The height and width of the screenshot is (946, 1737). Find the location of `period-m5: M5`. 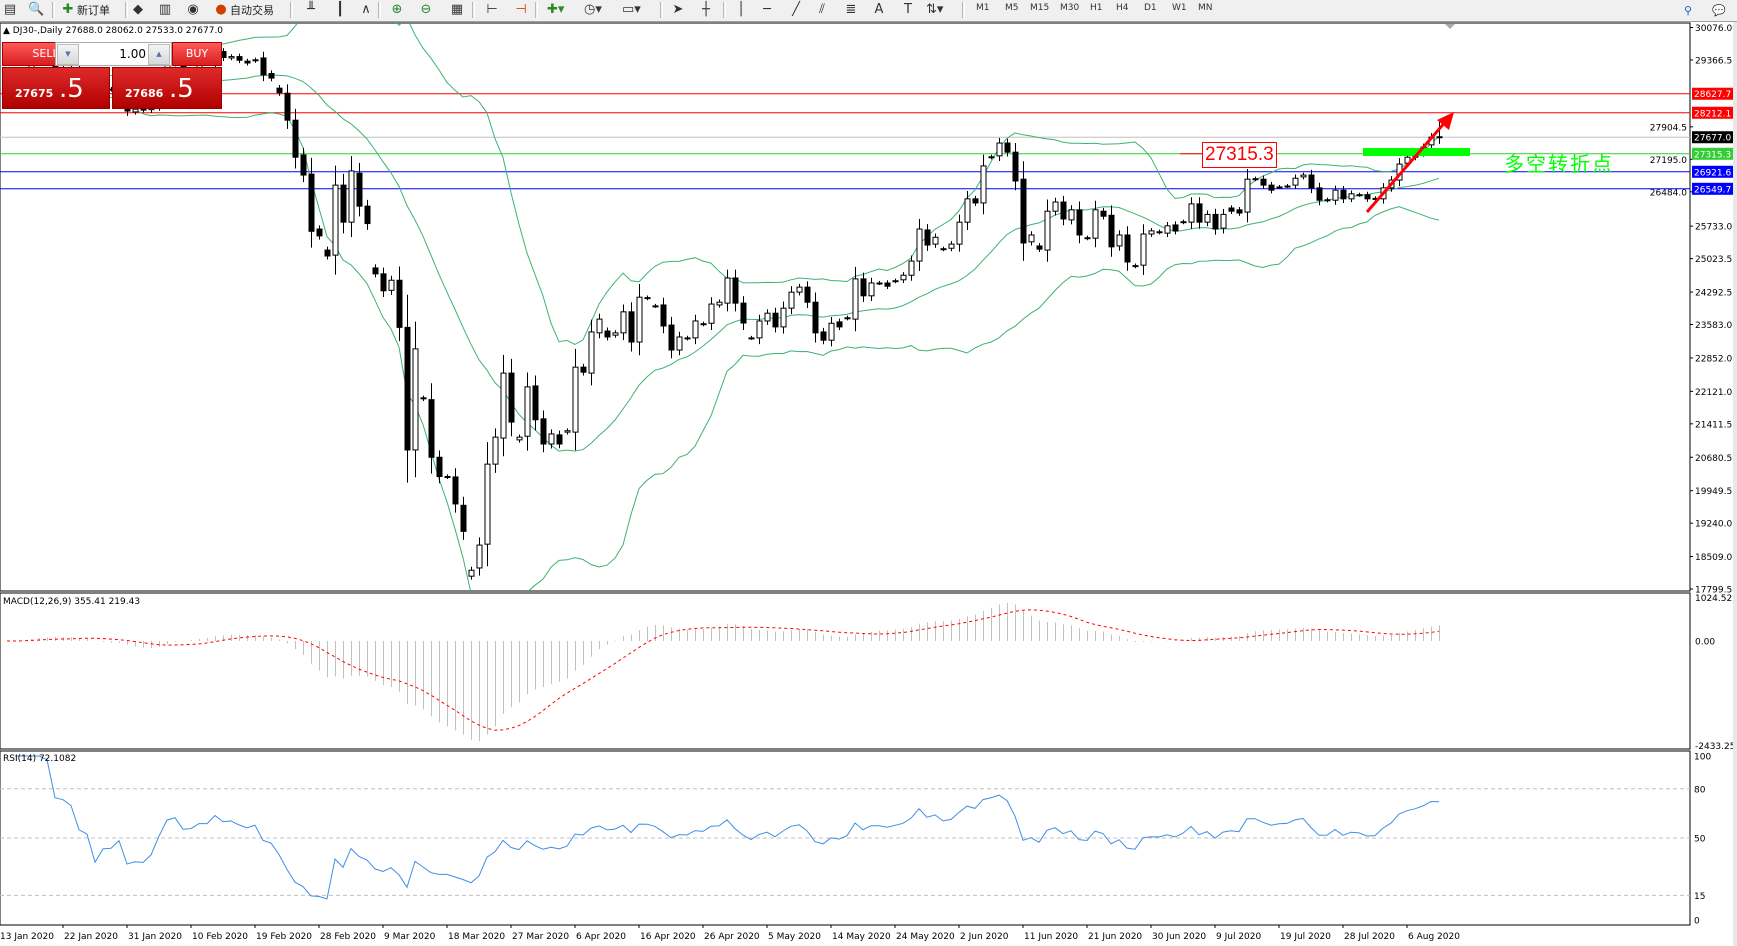

period-m5: M5 is located at coordinates (1012, 8).